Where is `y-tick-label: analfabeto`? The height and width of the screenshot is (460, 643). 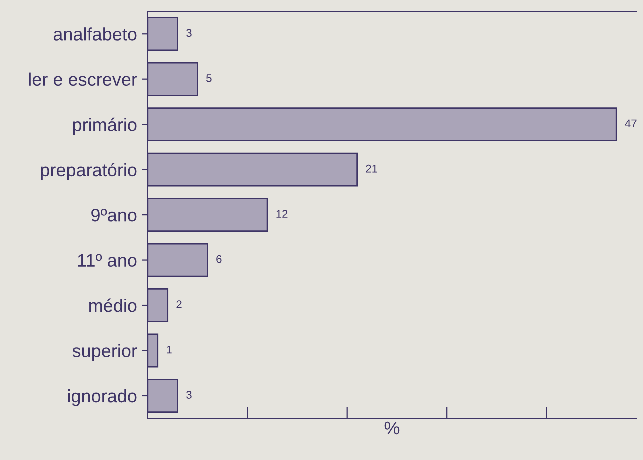
y-tick-label: analfabeto is located at coordinates (95, 34).